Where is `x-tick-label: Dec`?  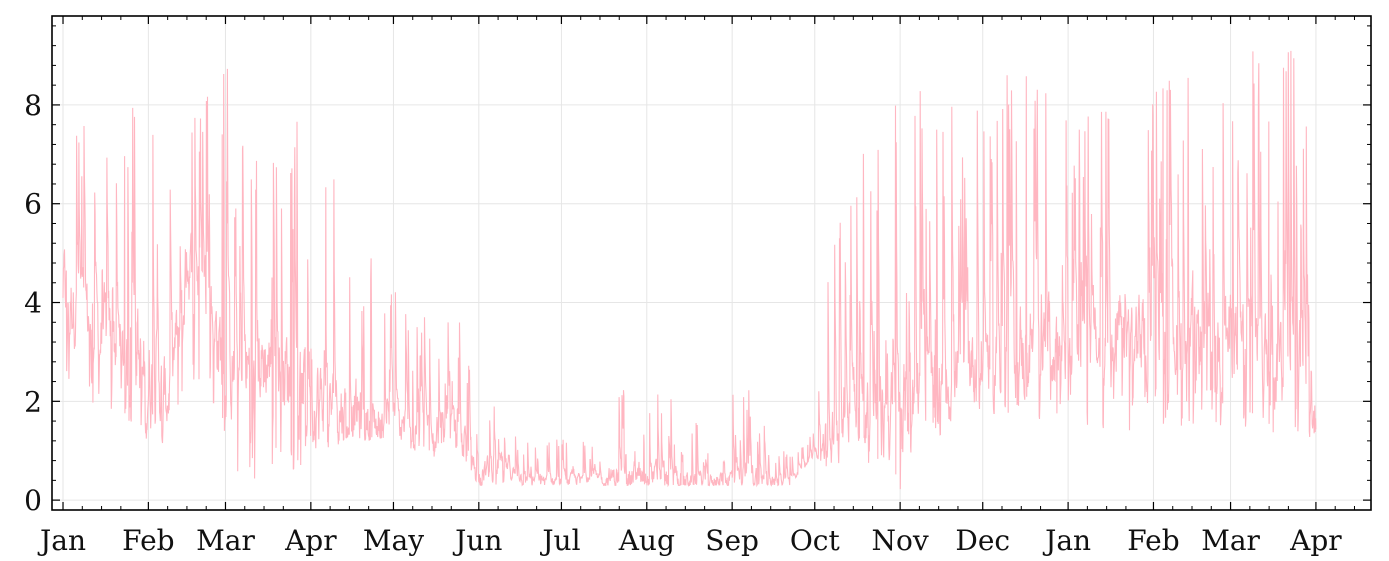 x-tick-label: Dec is located at coordinates (982, 540).